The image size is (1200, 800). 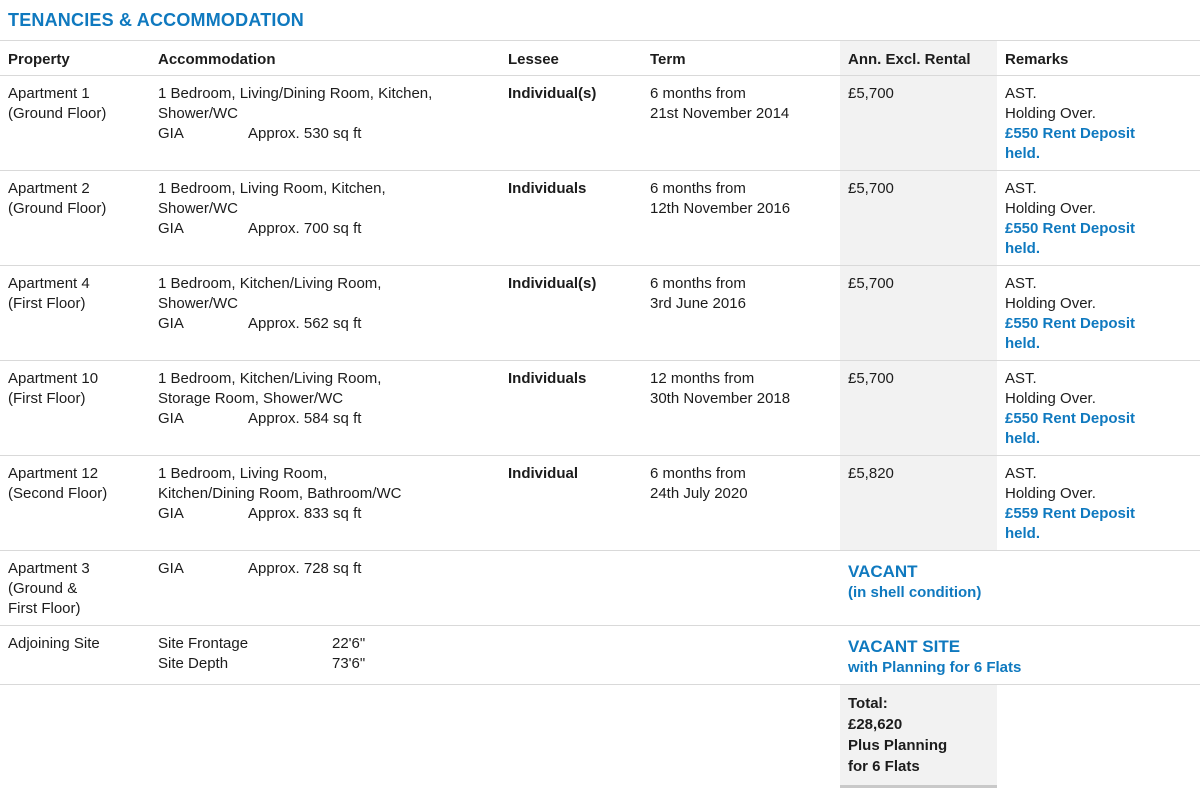 What do you see at coordinates (720, 388) in the screenshot?
I see `term-cell: 12 months from 30th November 2018` at bounding box center [720, 388].